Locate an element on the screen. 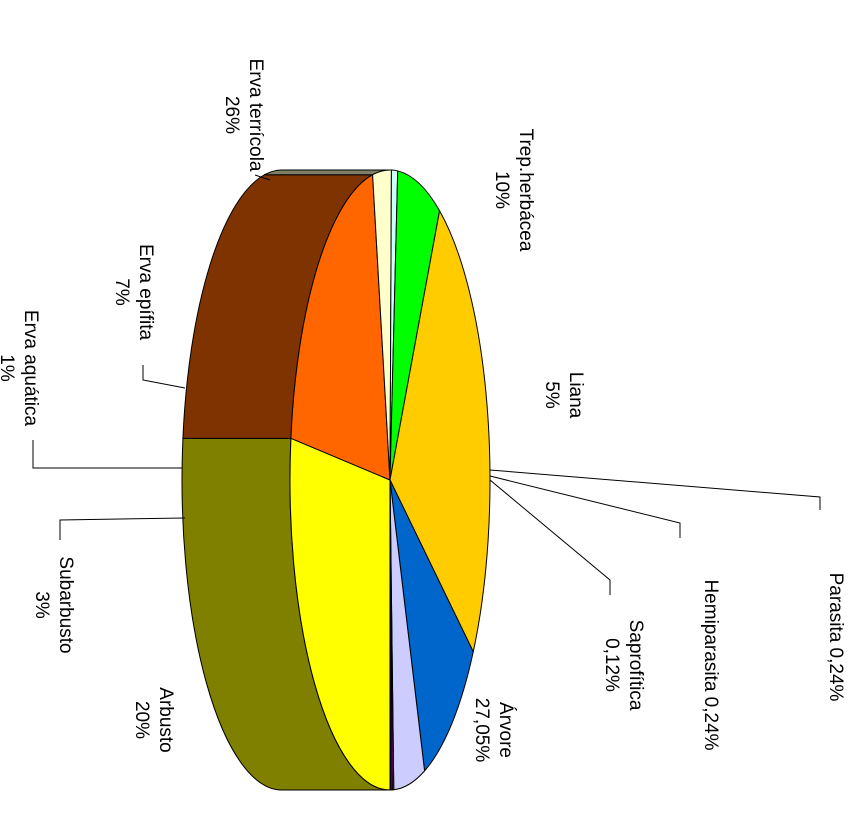 The height and width of the screenshot is (814, 857). label-text: Erva terrícola is located at coordinates (255, 115).